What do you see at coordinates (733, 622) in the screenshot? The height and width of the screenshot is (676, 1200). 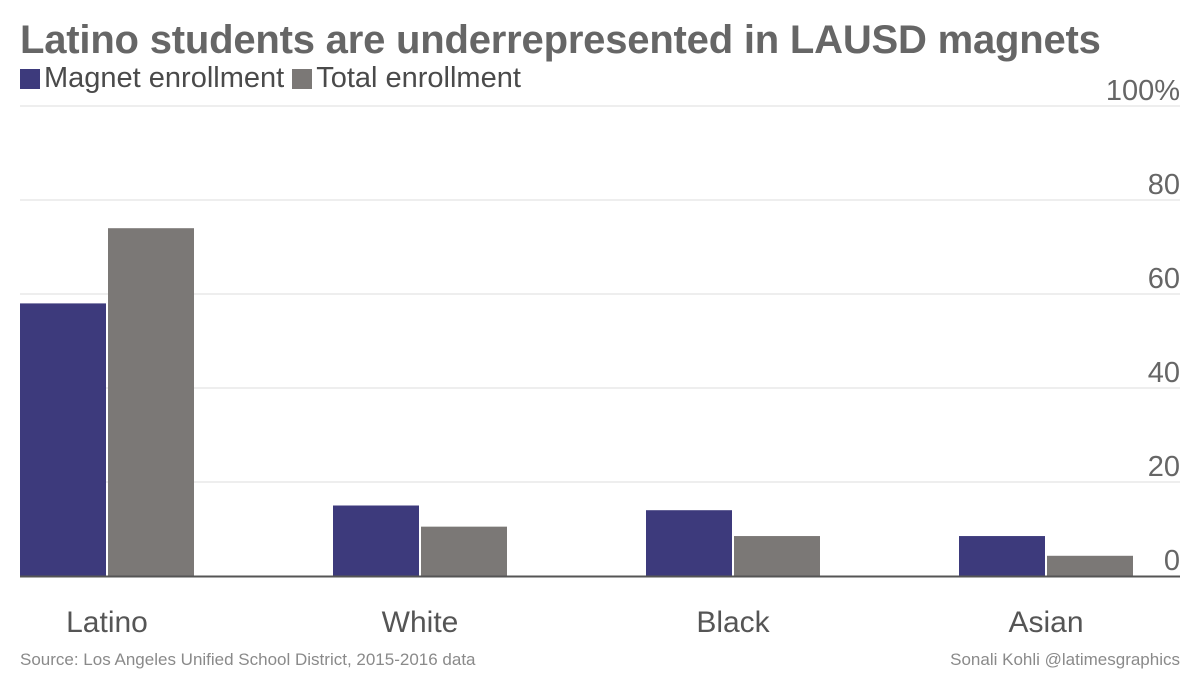 I see `x-tick-label: Black` at bounding box center [733, 622].